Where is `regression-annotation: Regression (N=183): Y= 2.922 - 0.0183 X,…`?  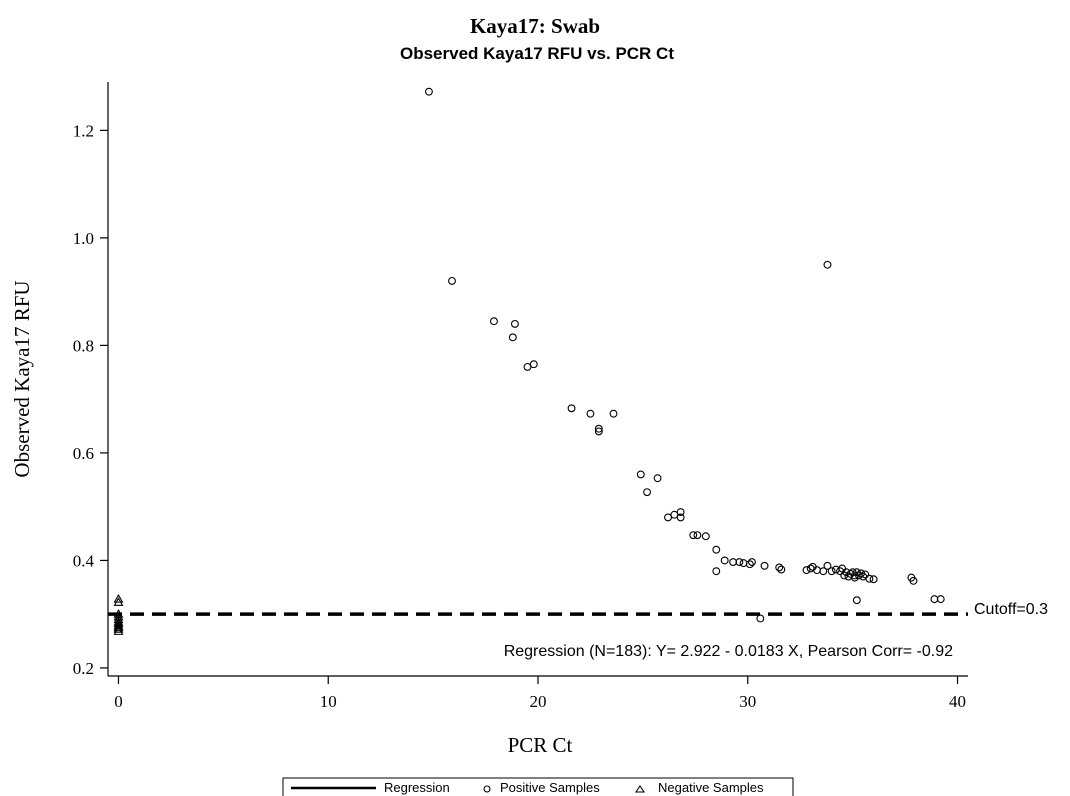 regression-annotation: Regression (N=183): Y= 2.922 - 0.0183 X,… is located at coordinates (728, 651).